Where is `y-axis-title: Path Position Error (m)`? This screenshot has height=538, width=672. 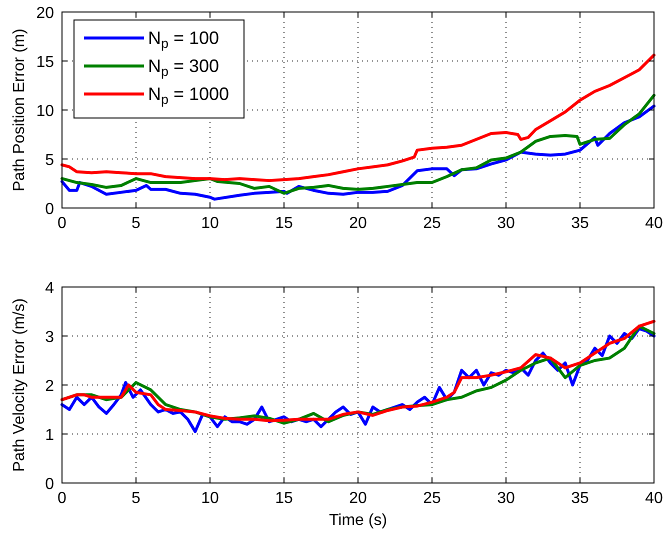
y-axis-title: Path Position Error (m) is located at coordinates (19, 110).